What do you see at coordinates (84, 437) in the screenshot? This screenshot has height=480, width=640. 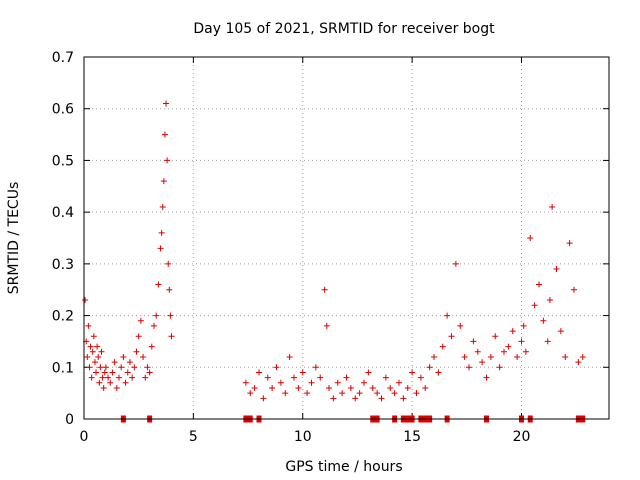 I see `x-tick-label: 0` at bounding box center [84, 437].